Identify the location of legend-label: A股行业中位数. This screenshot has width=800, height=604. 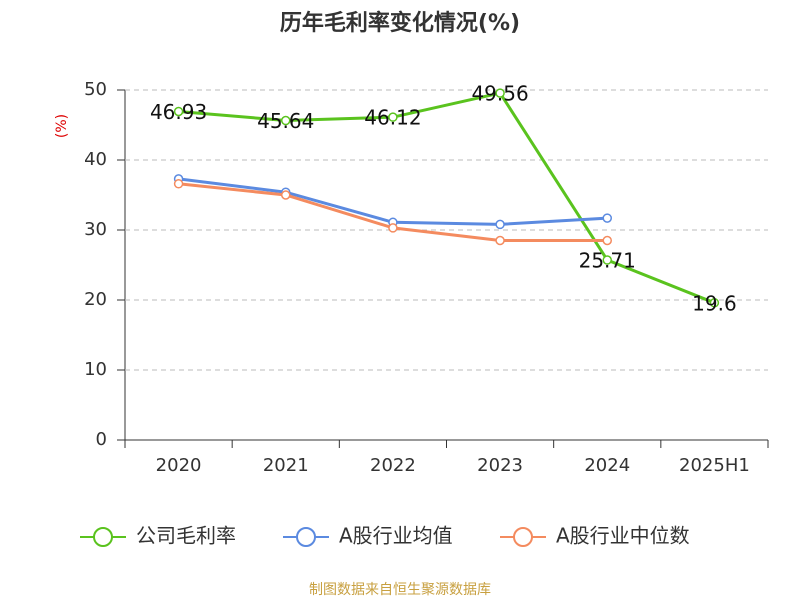
(623, 536).